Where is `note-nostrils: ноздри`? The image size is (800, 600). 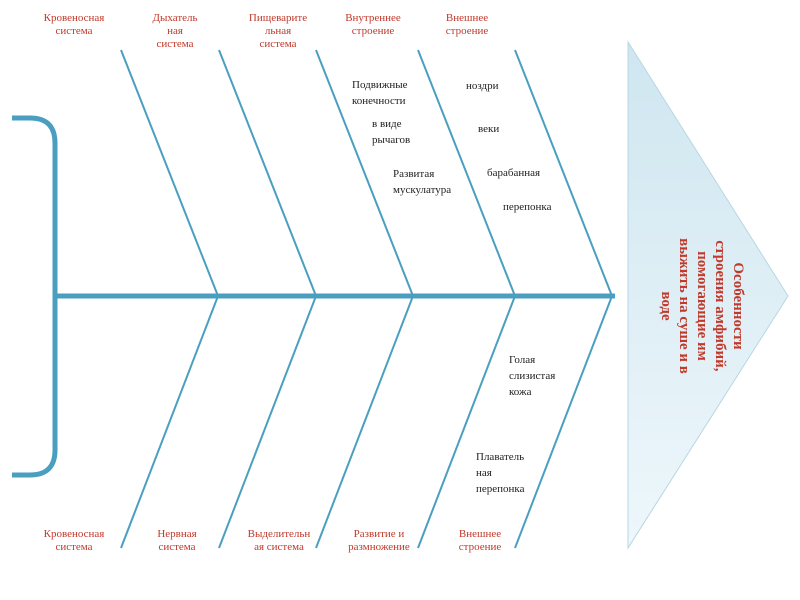 note-nostrils: ноздри is located at coordinates (482, 86).